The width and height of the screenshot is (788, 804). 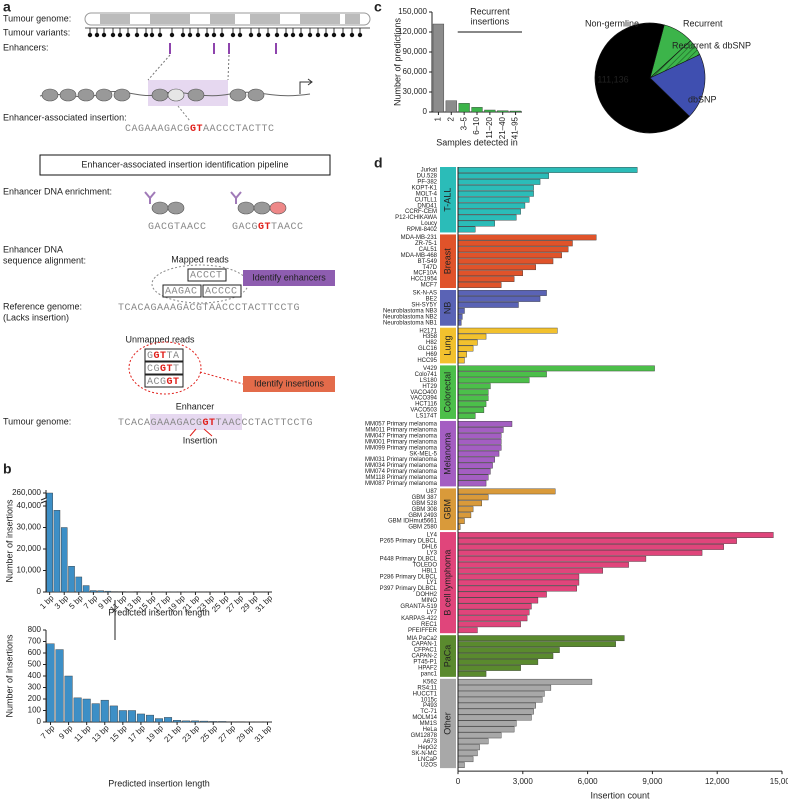 I want to click on category-label: CAL51, so click(x=428, y=250).